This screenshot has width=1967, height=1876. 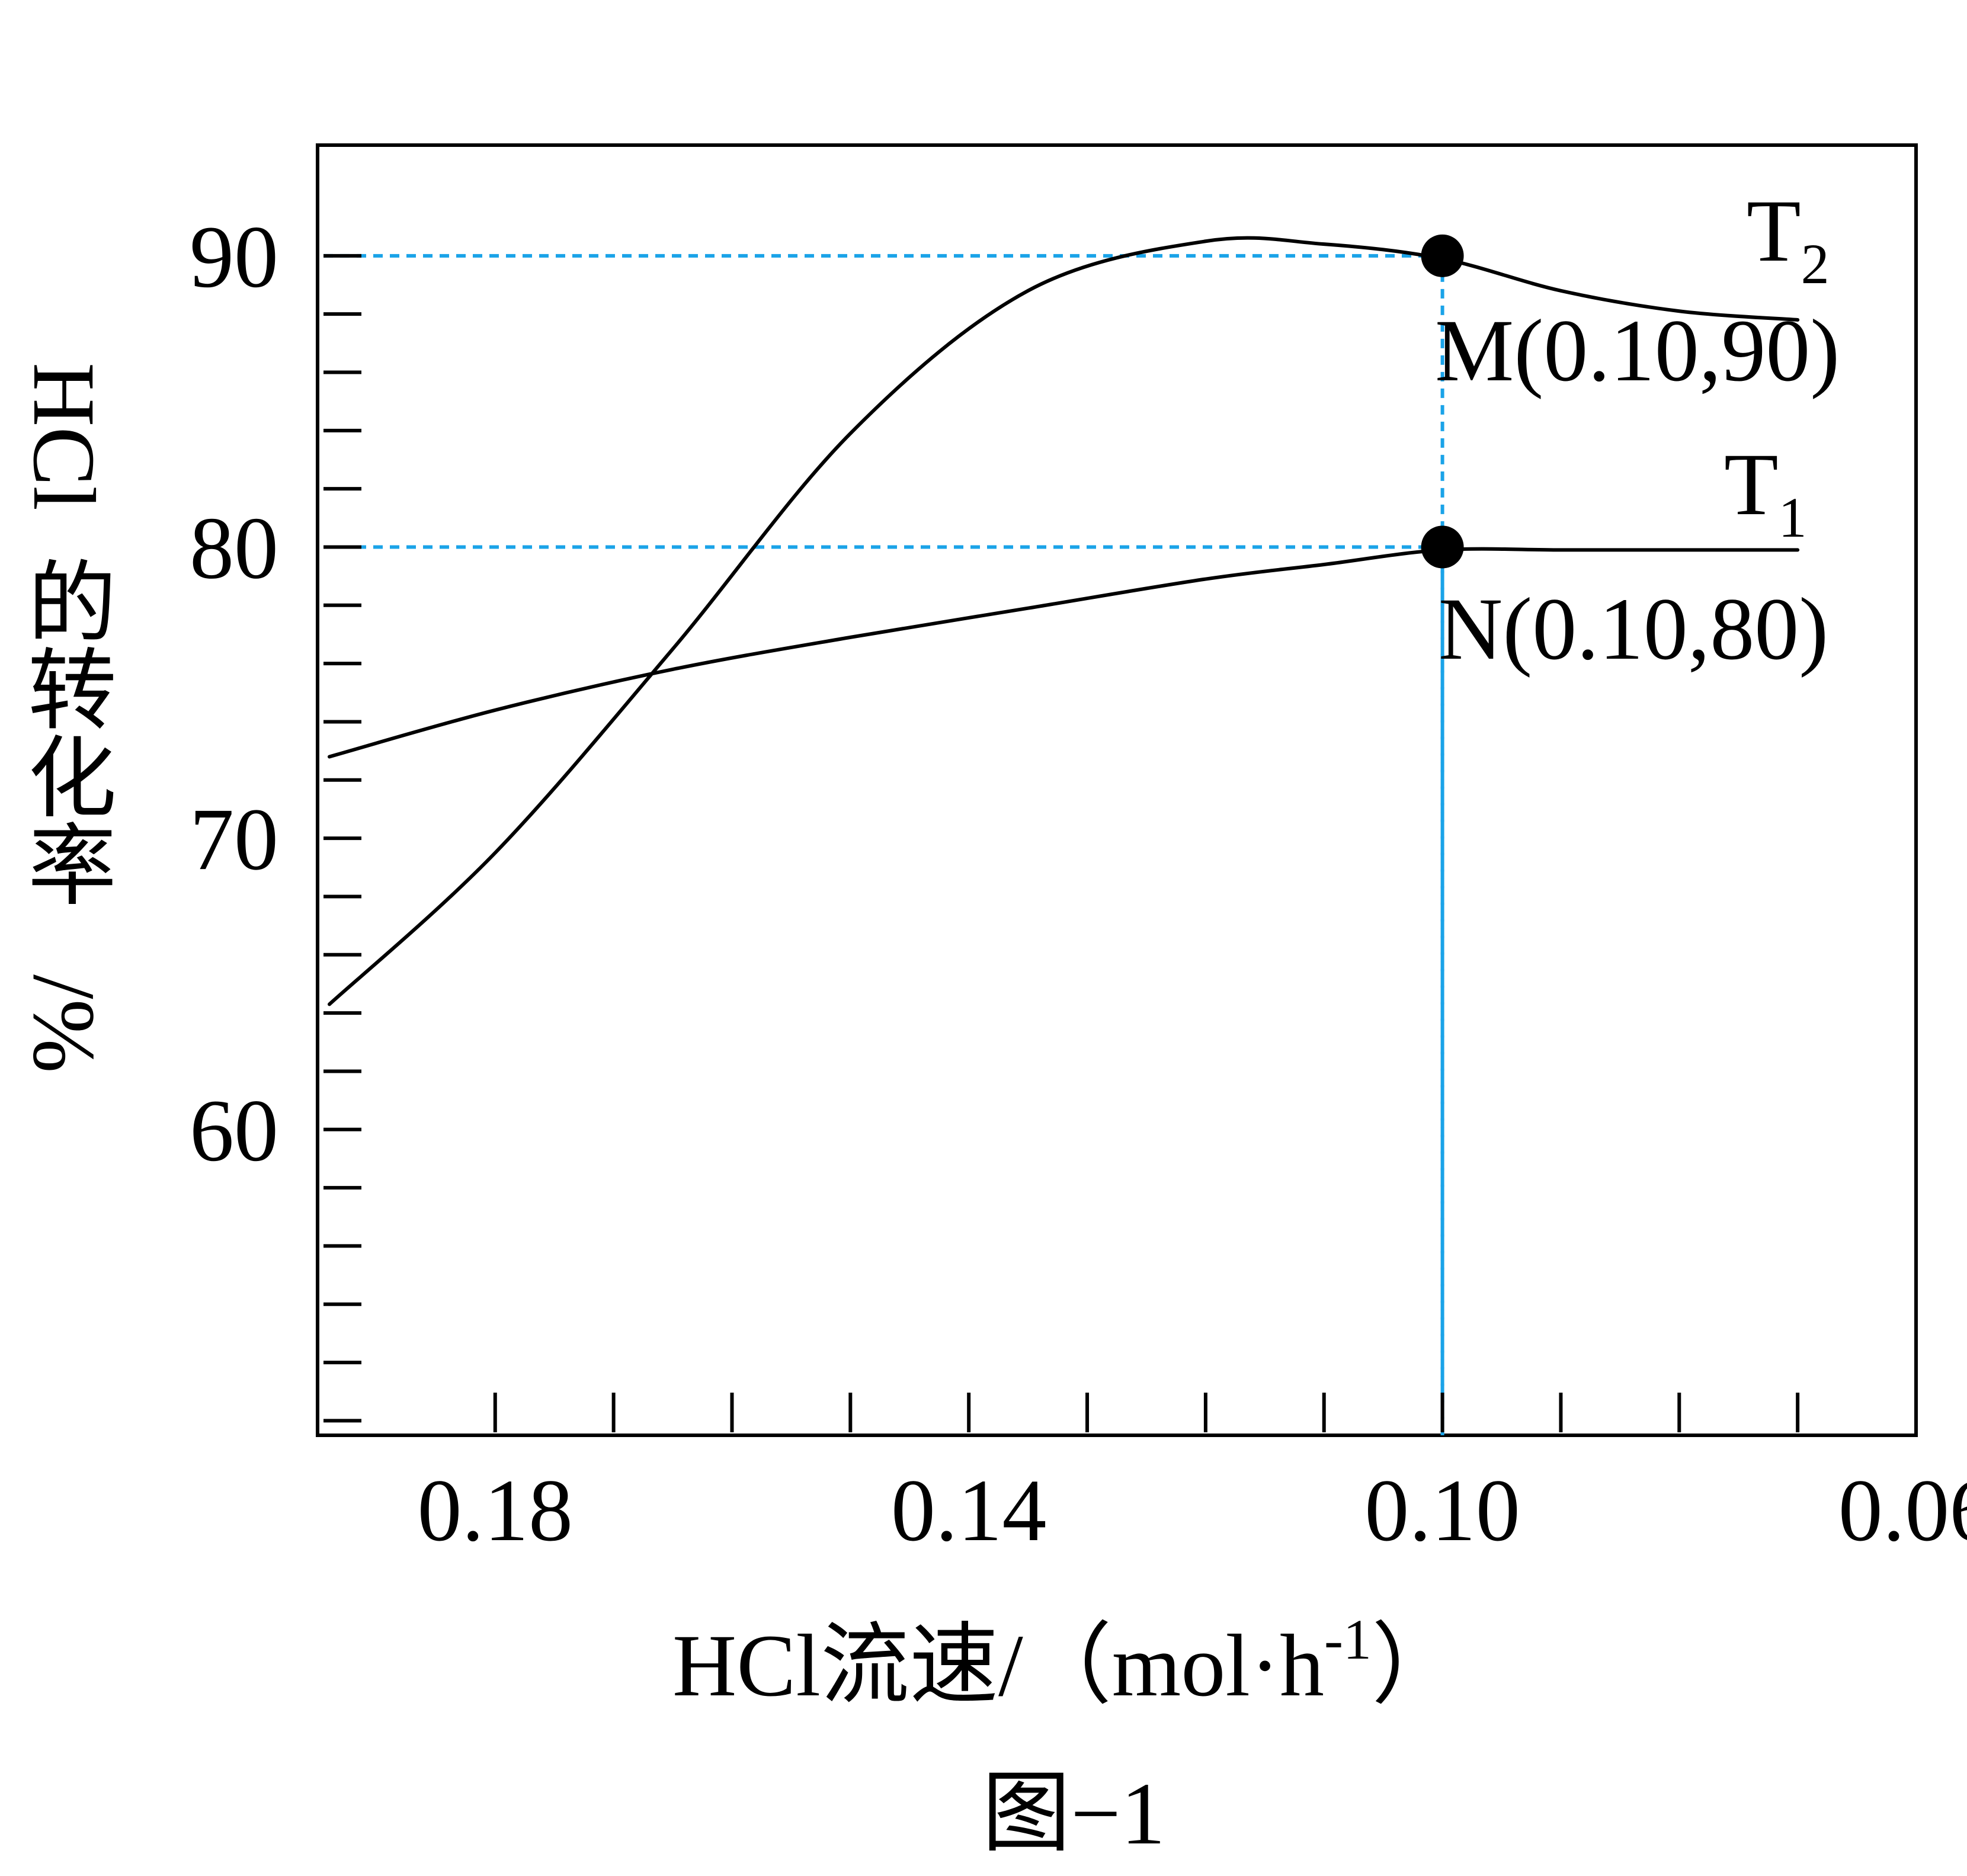 I want to click on point-marker-n, so click(x=1443, y=547).